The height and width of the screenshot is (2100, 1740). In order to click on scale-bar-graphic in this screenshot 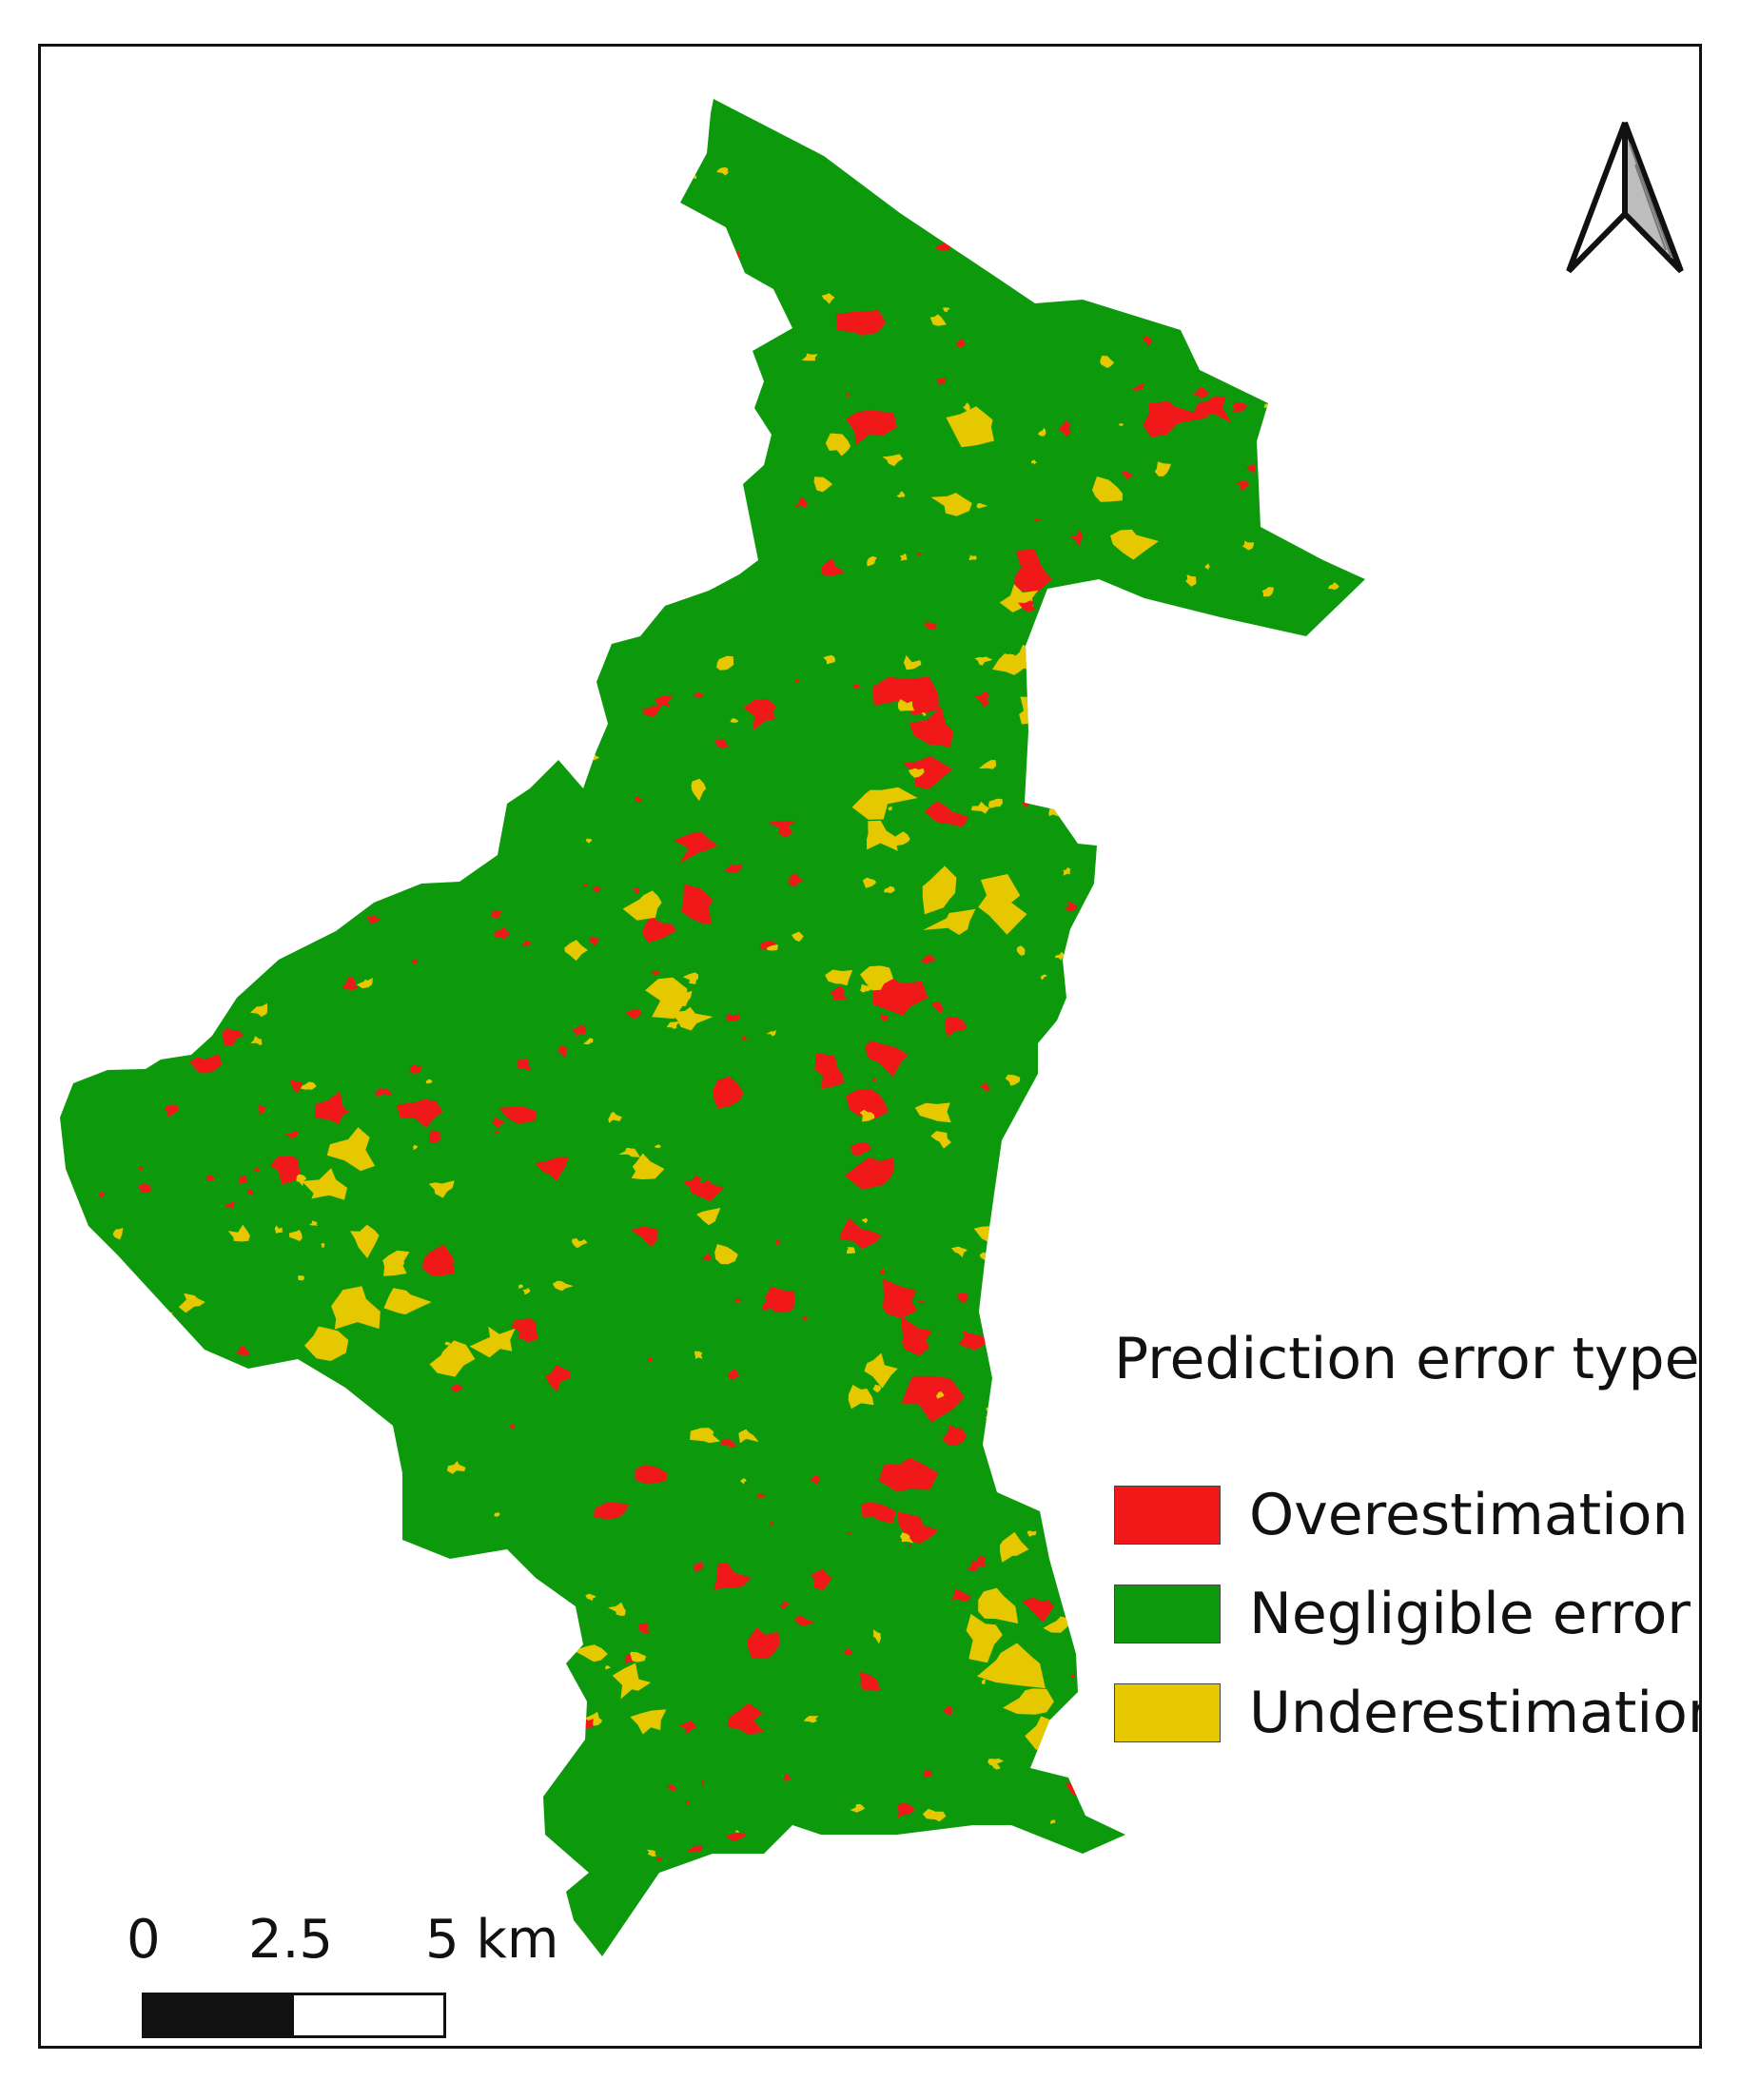, I will do `click(294, 2016)`.